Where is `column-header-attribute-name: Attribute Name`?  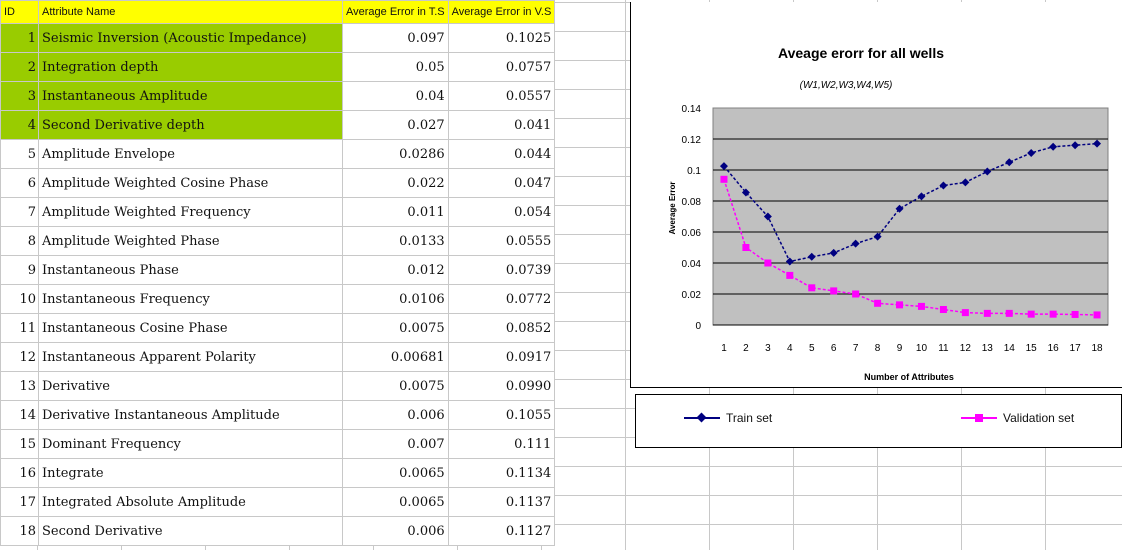
column-header-attribute-name: Attribute Name is located at coordinates (190, 12).